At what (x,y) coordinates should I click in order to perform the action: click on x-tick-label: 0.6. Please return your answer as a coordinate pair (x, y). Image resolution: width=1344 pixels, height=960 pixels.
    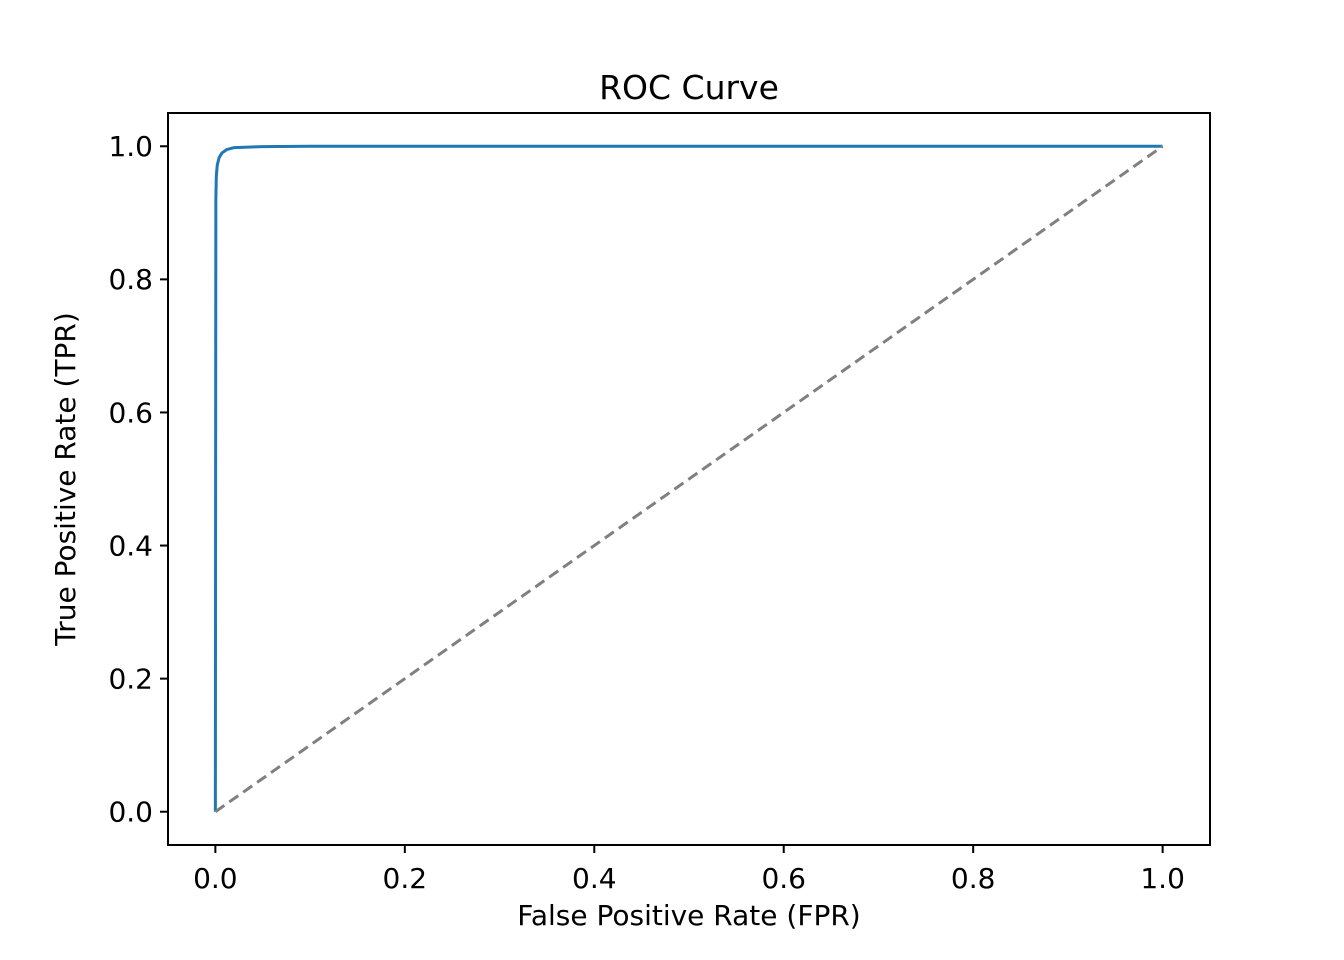
    Looking at the image, I should click on (783, 878).